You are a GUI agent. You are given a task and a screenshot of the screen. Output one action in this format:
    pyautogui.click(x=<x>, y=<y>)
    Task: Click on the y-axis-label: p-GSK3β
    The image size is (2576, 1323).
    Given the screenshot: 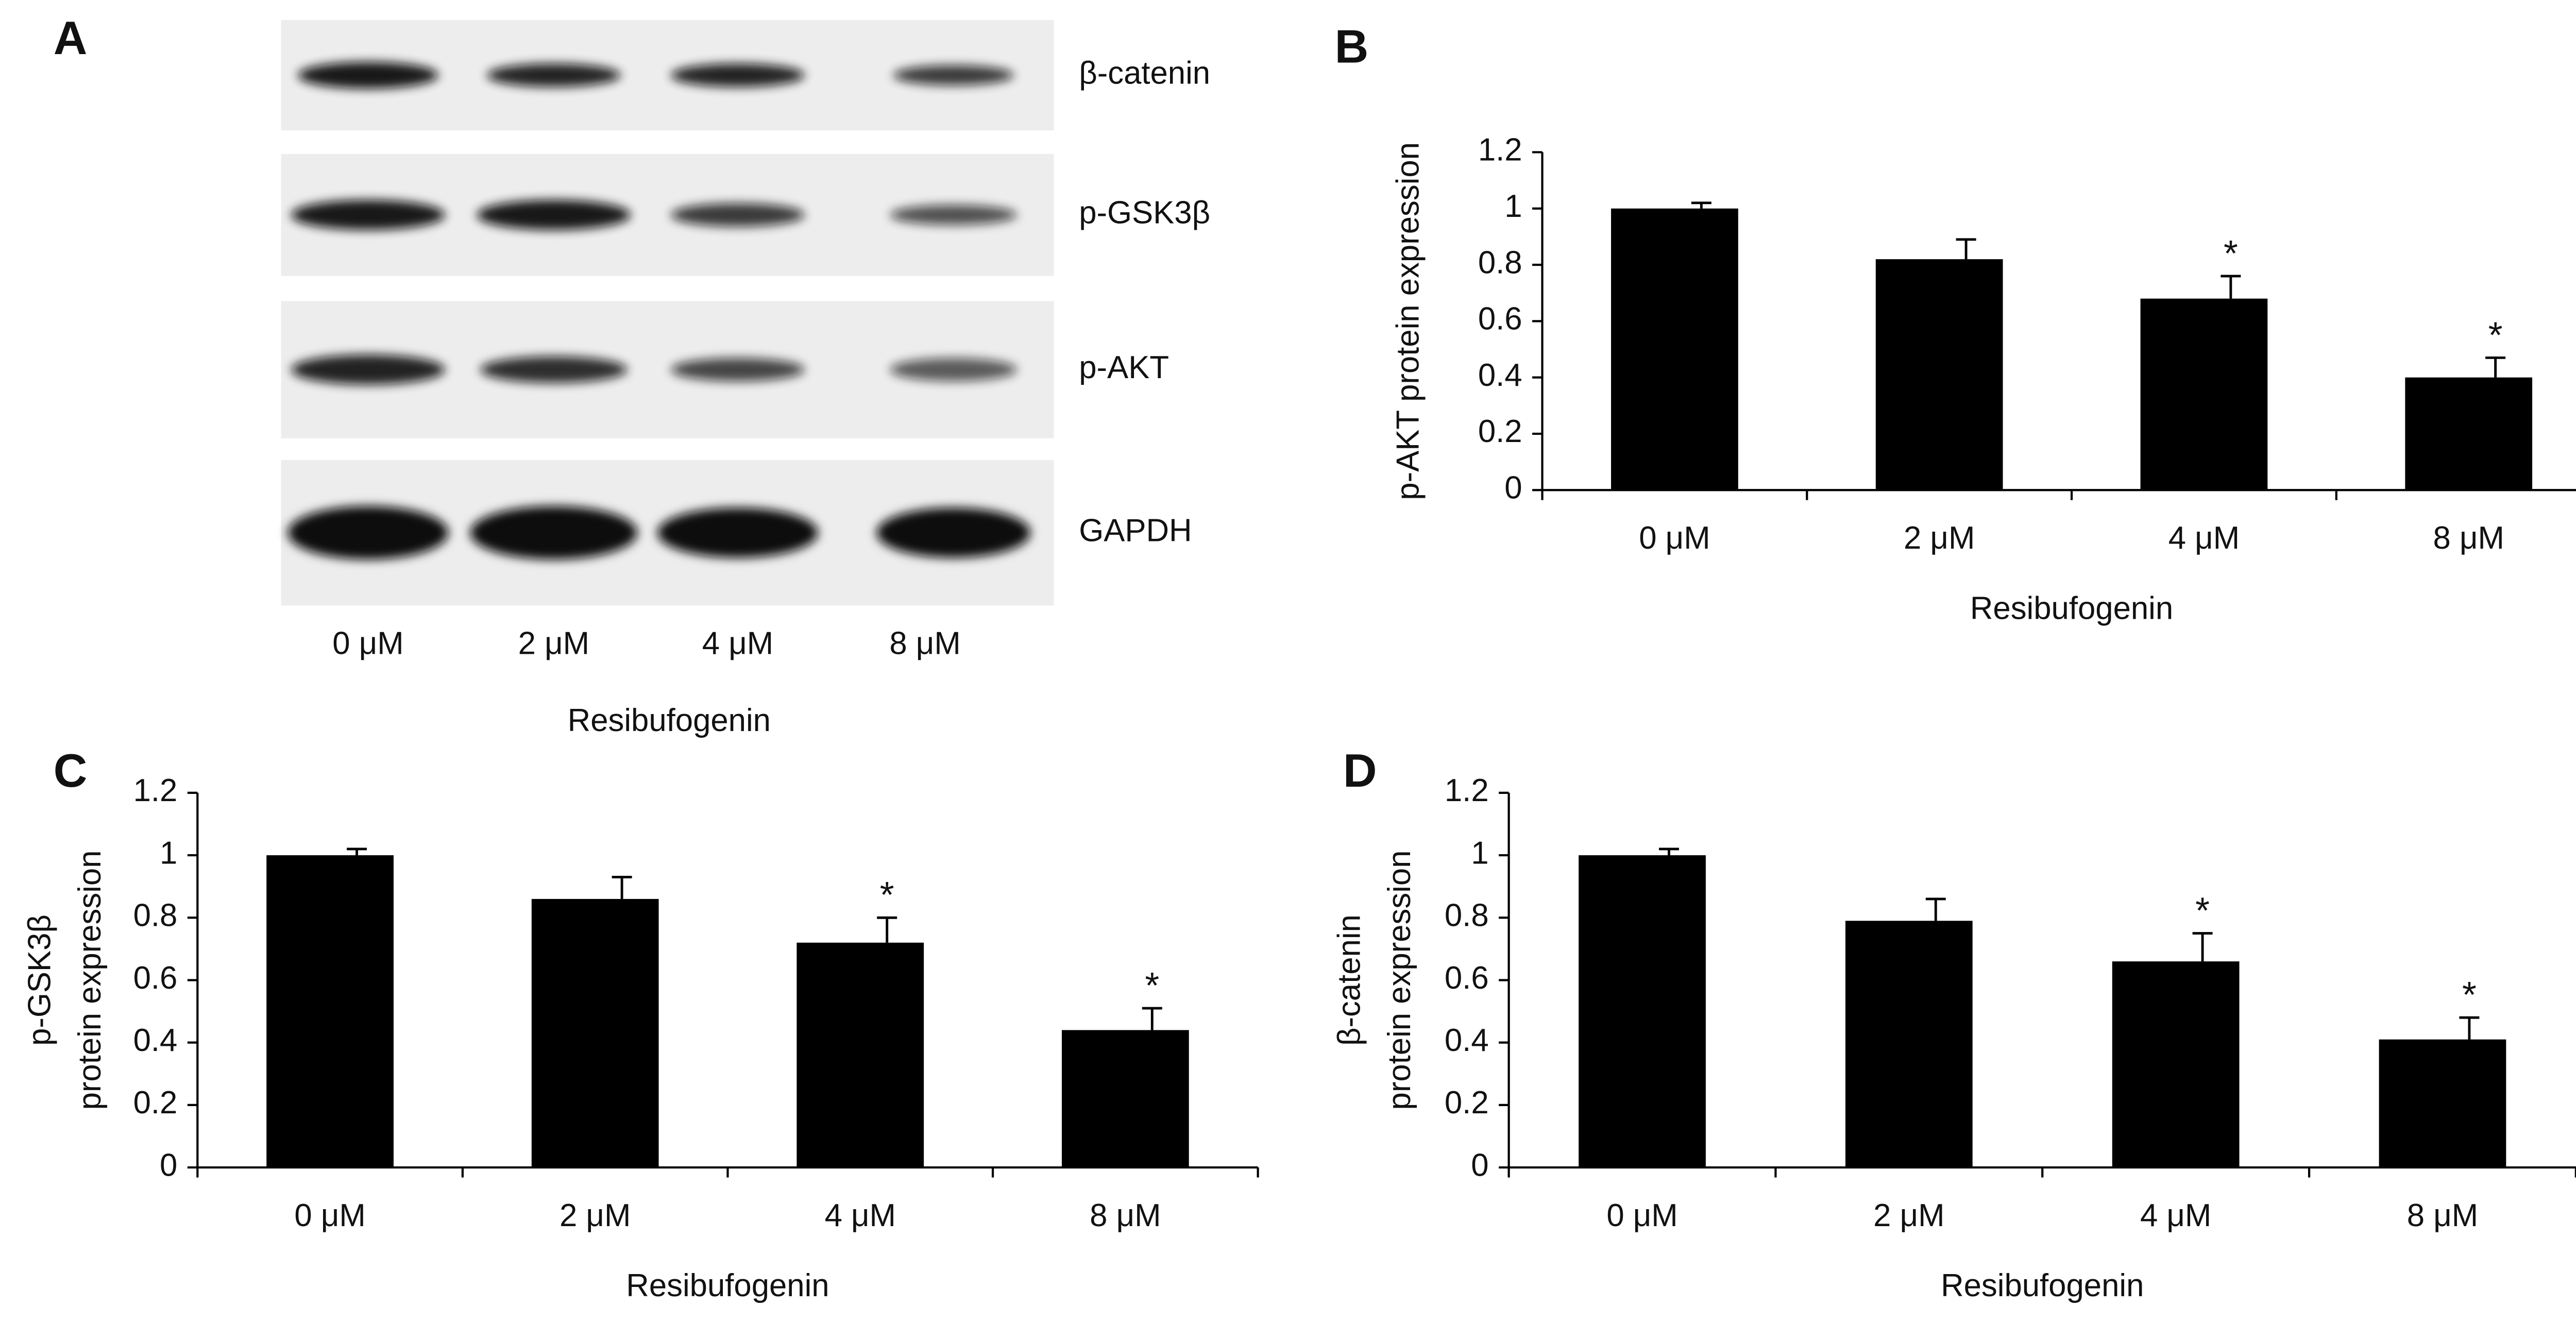 What is the action you would take?
    pyautogui.click(x=40, y=980)
    